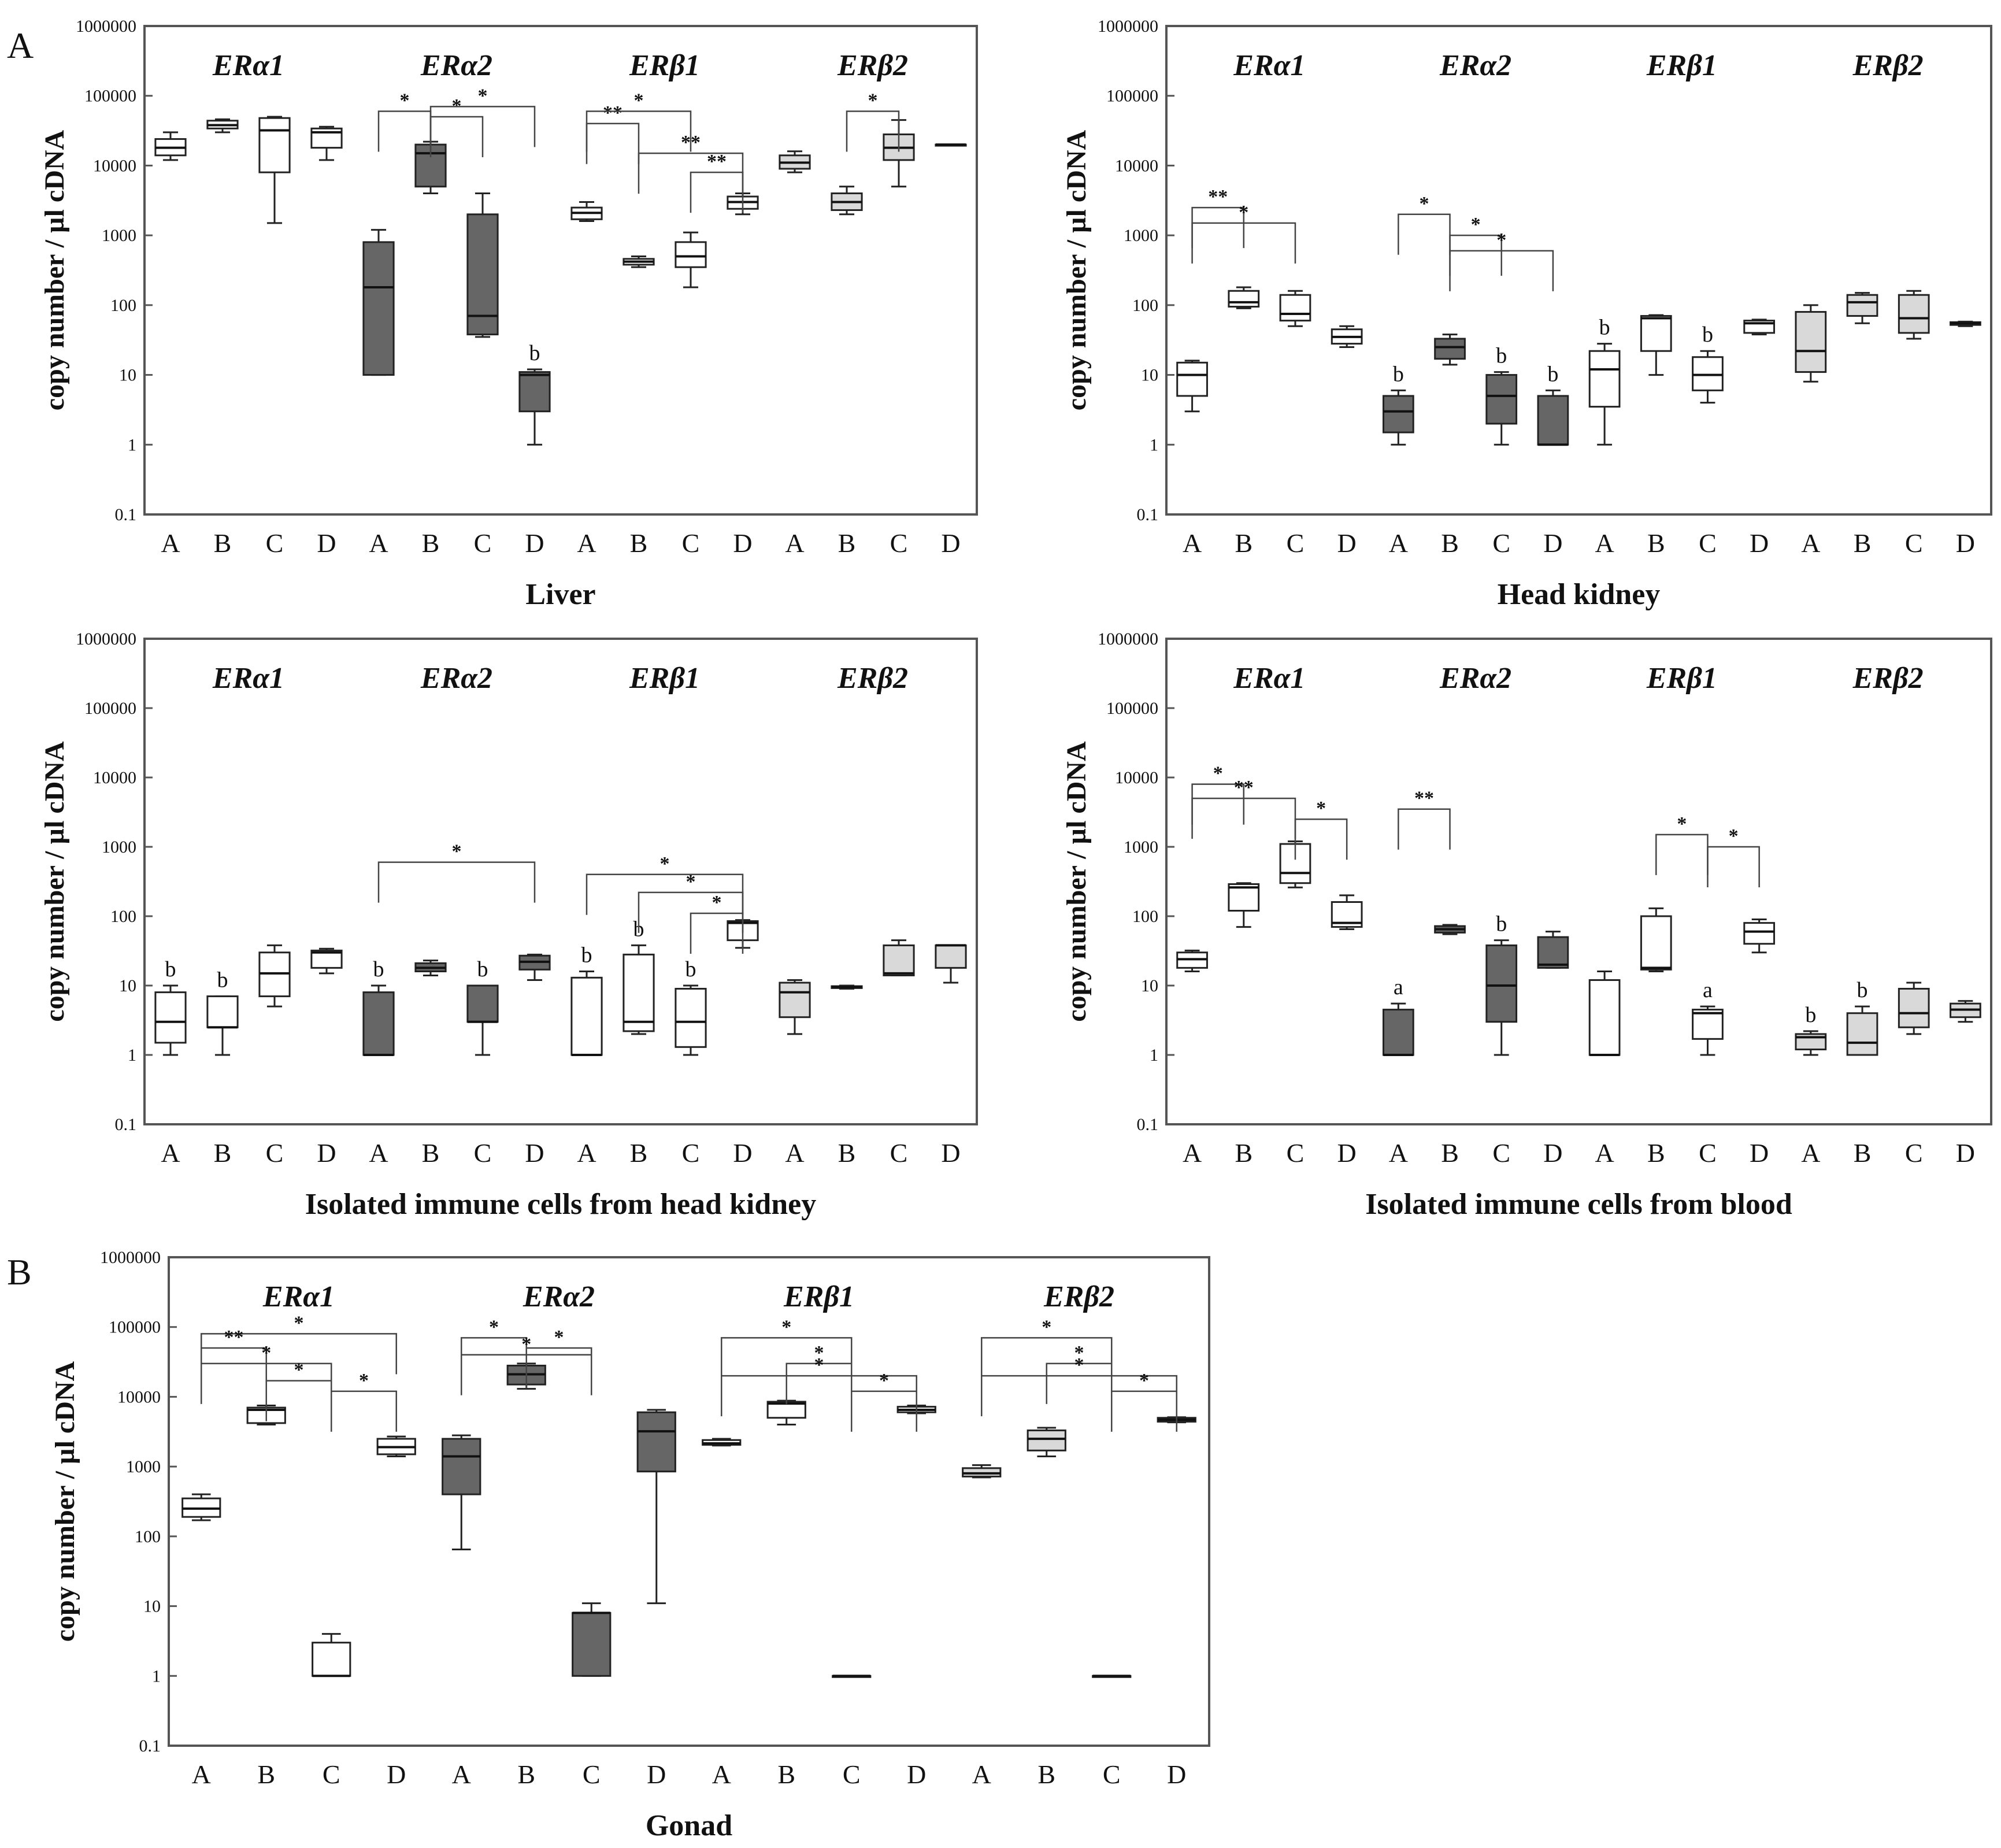  What do you see at coordinates (248, 65) in the screenshot?
I see `gene-group-label: ERα1` at bounding box center [248, 65].